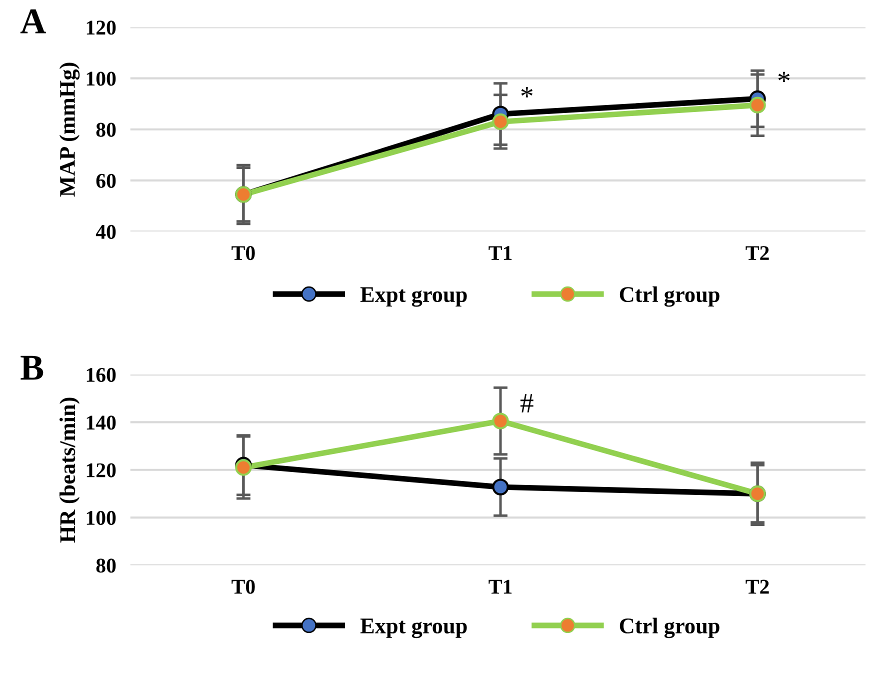 The width and height of the screenshot is (869, 681). I want to click on y-tick-label: 40, so click(106, 231).